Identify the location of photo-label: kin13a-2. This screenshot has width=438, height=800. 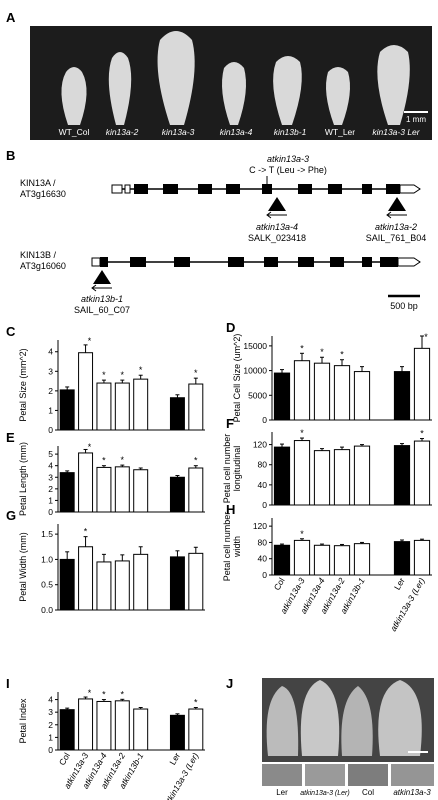
(122, 132).